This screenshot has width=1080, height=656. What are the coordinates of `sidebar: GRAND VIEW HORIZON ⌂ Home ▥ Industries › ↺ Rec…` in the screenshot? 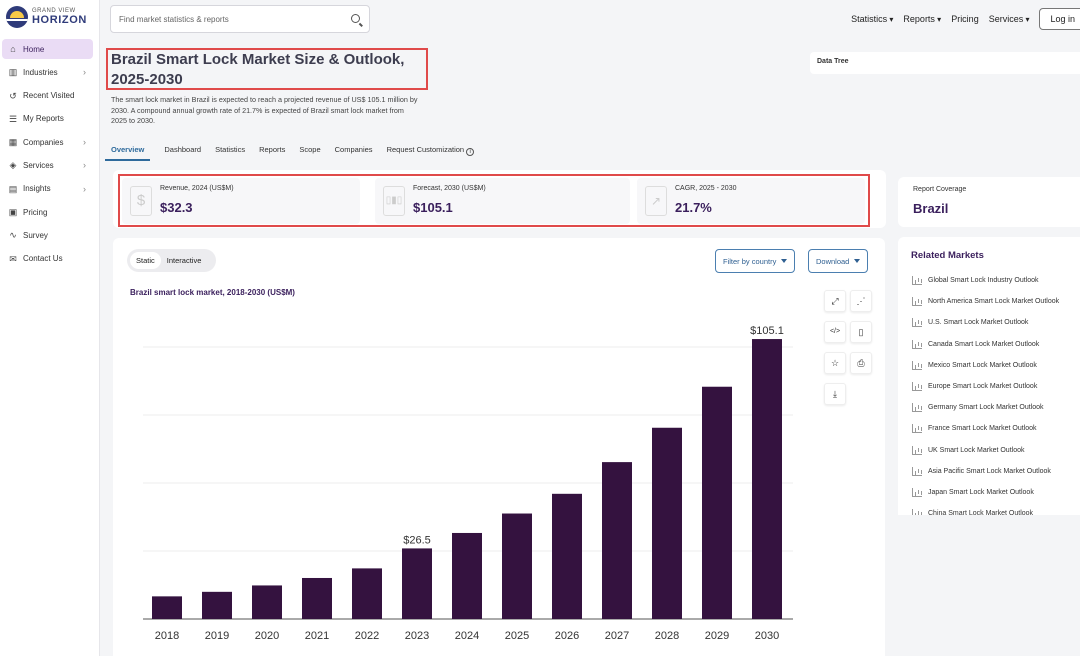 It's located at (50, 328).